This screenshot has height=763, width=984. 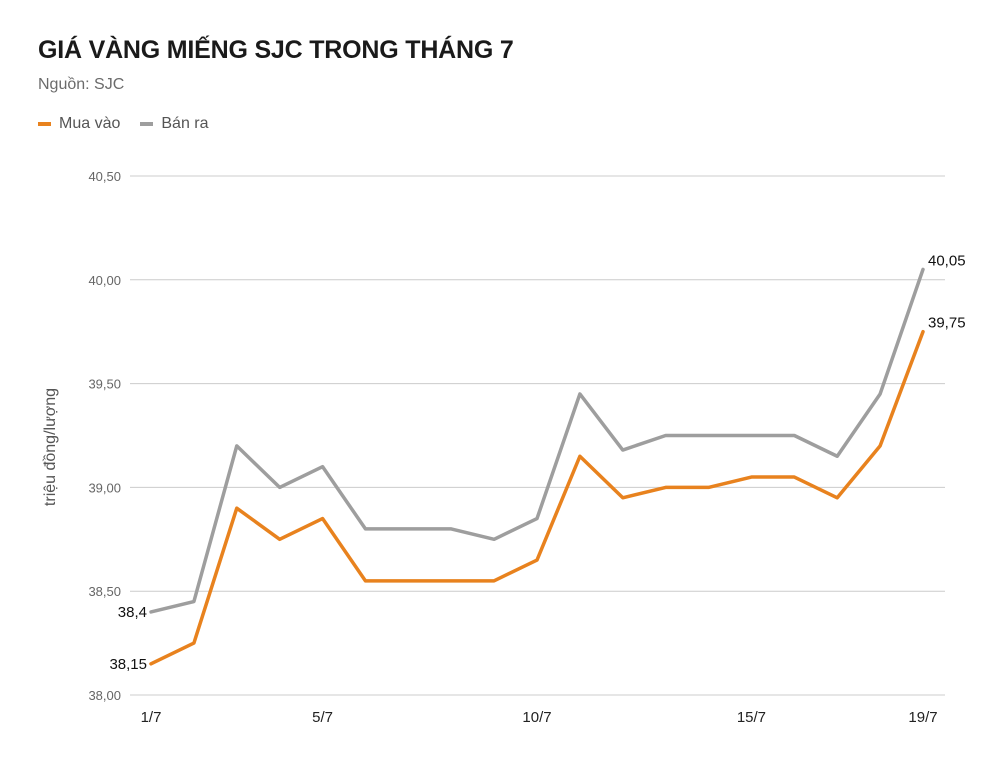 What do you see at coordinates (751, 717) in the screenshot?
I see `x-tick-label: 15/7` at bounding box center [751, 717].